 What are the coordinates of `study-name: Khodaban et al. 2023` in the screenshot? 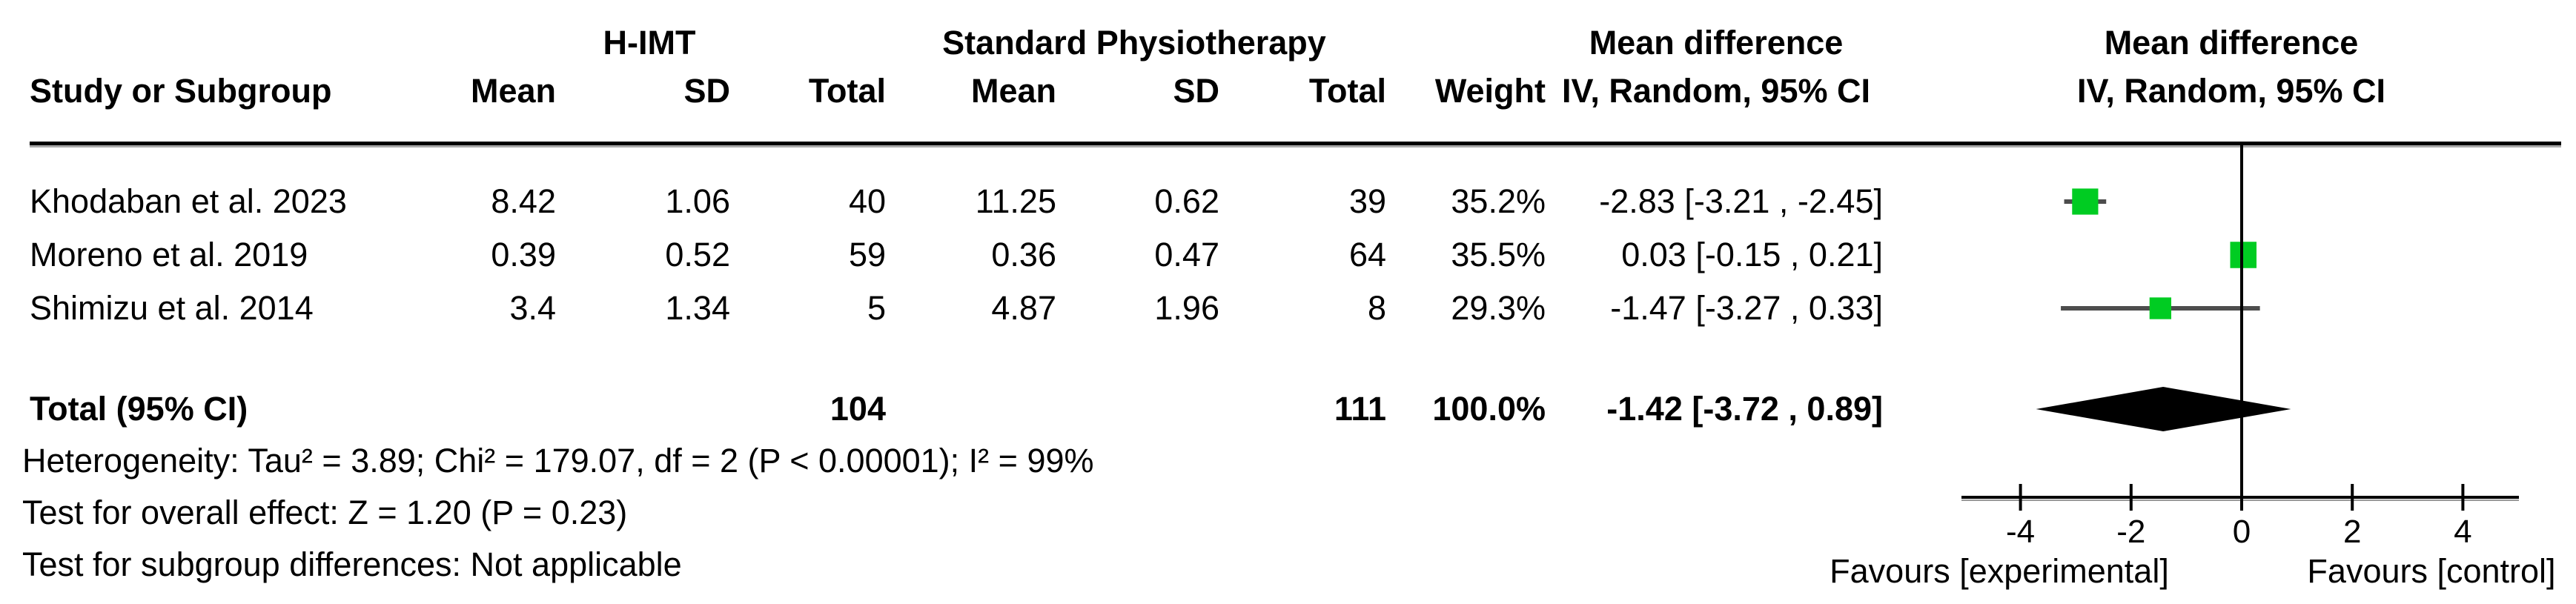 It's located at (188, 201).